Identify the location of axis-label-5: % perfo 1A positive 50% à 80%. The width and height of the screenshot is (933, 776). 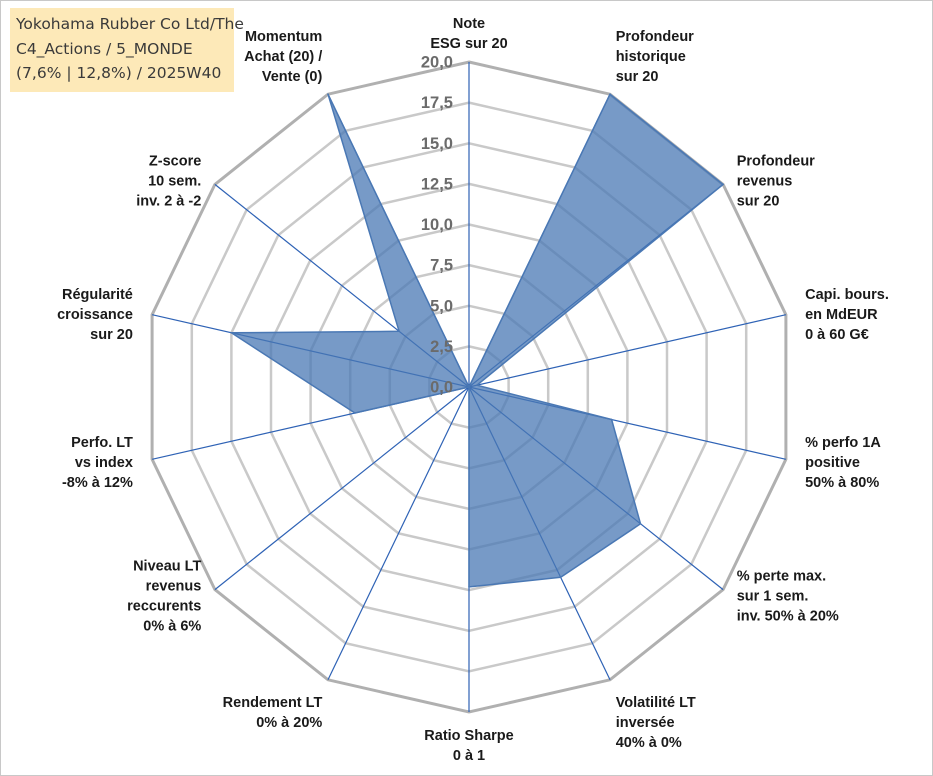
(843, 463).